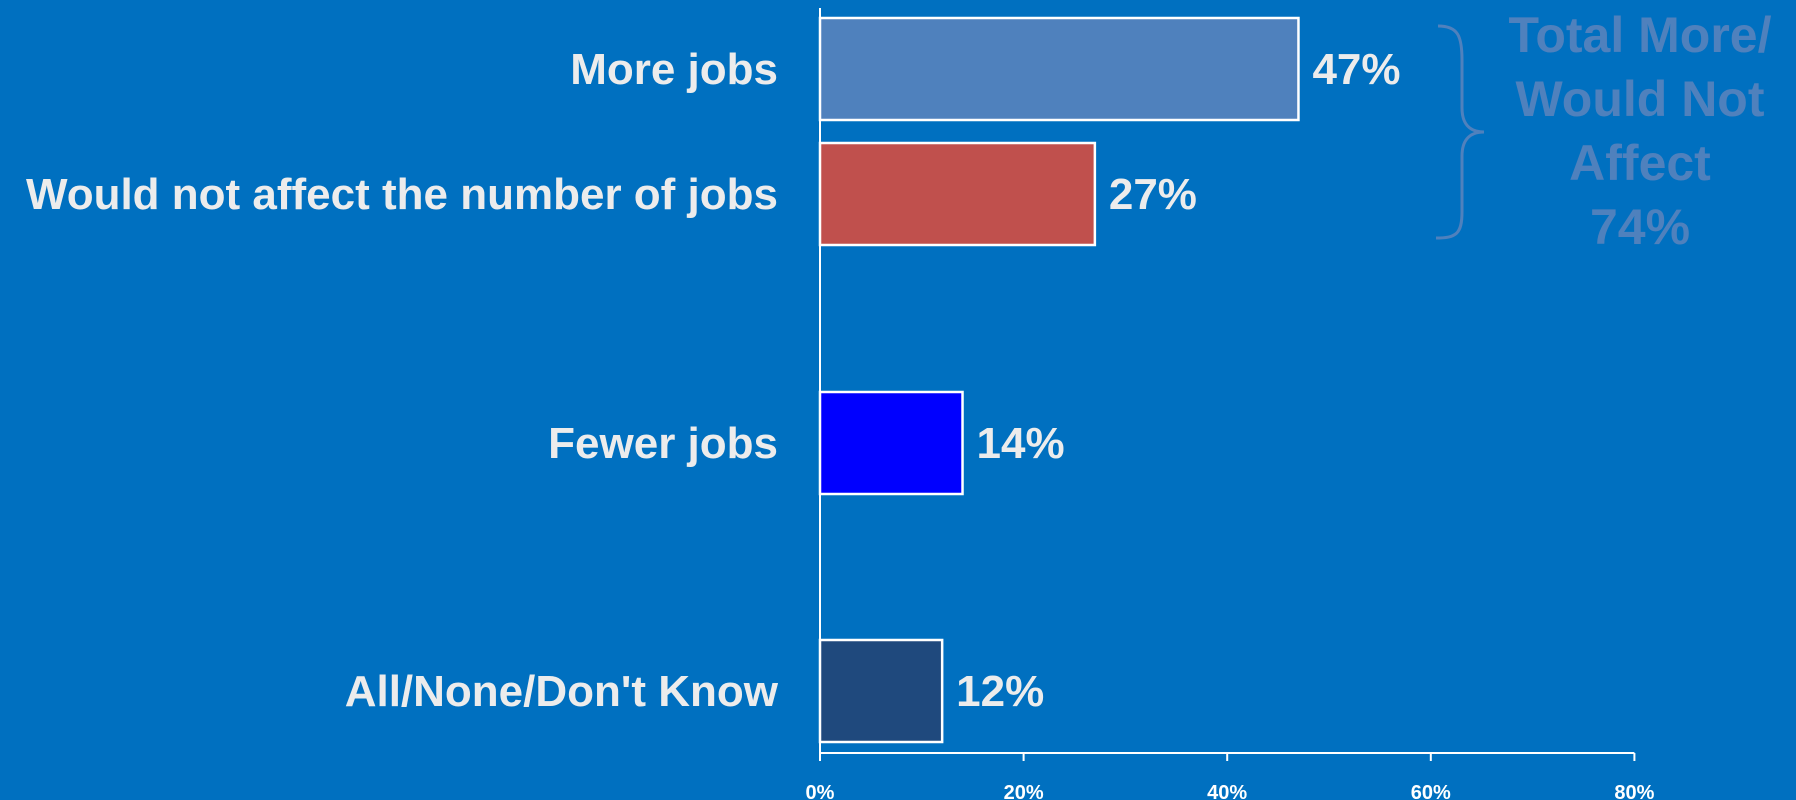 This screenshot has height=800, width=1796. What do you see at coordinates (1000, 691) in the screenshot?
I see `data-label: 12%` at bounding box center [1000, 691].